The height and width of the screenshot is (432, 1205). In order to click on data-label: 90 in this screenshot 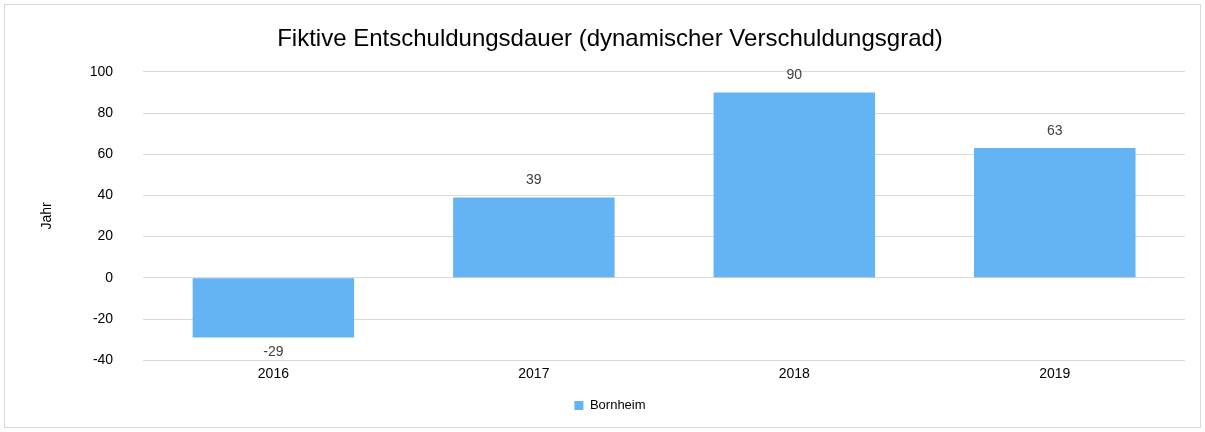, I will do `click(794, 74)`.